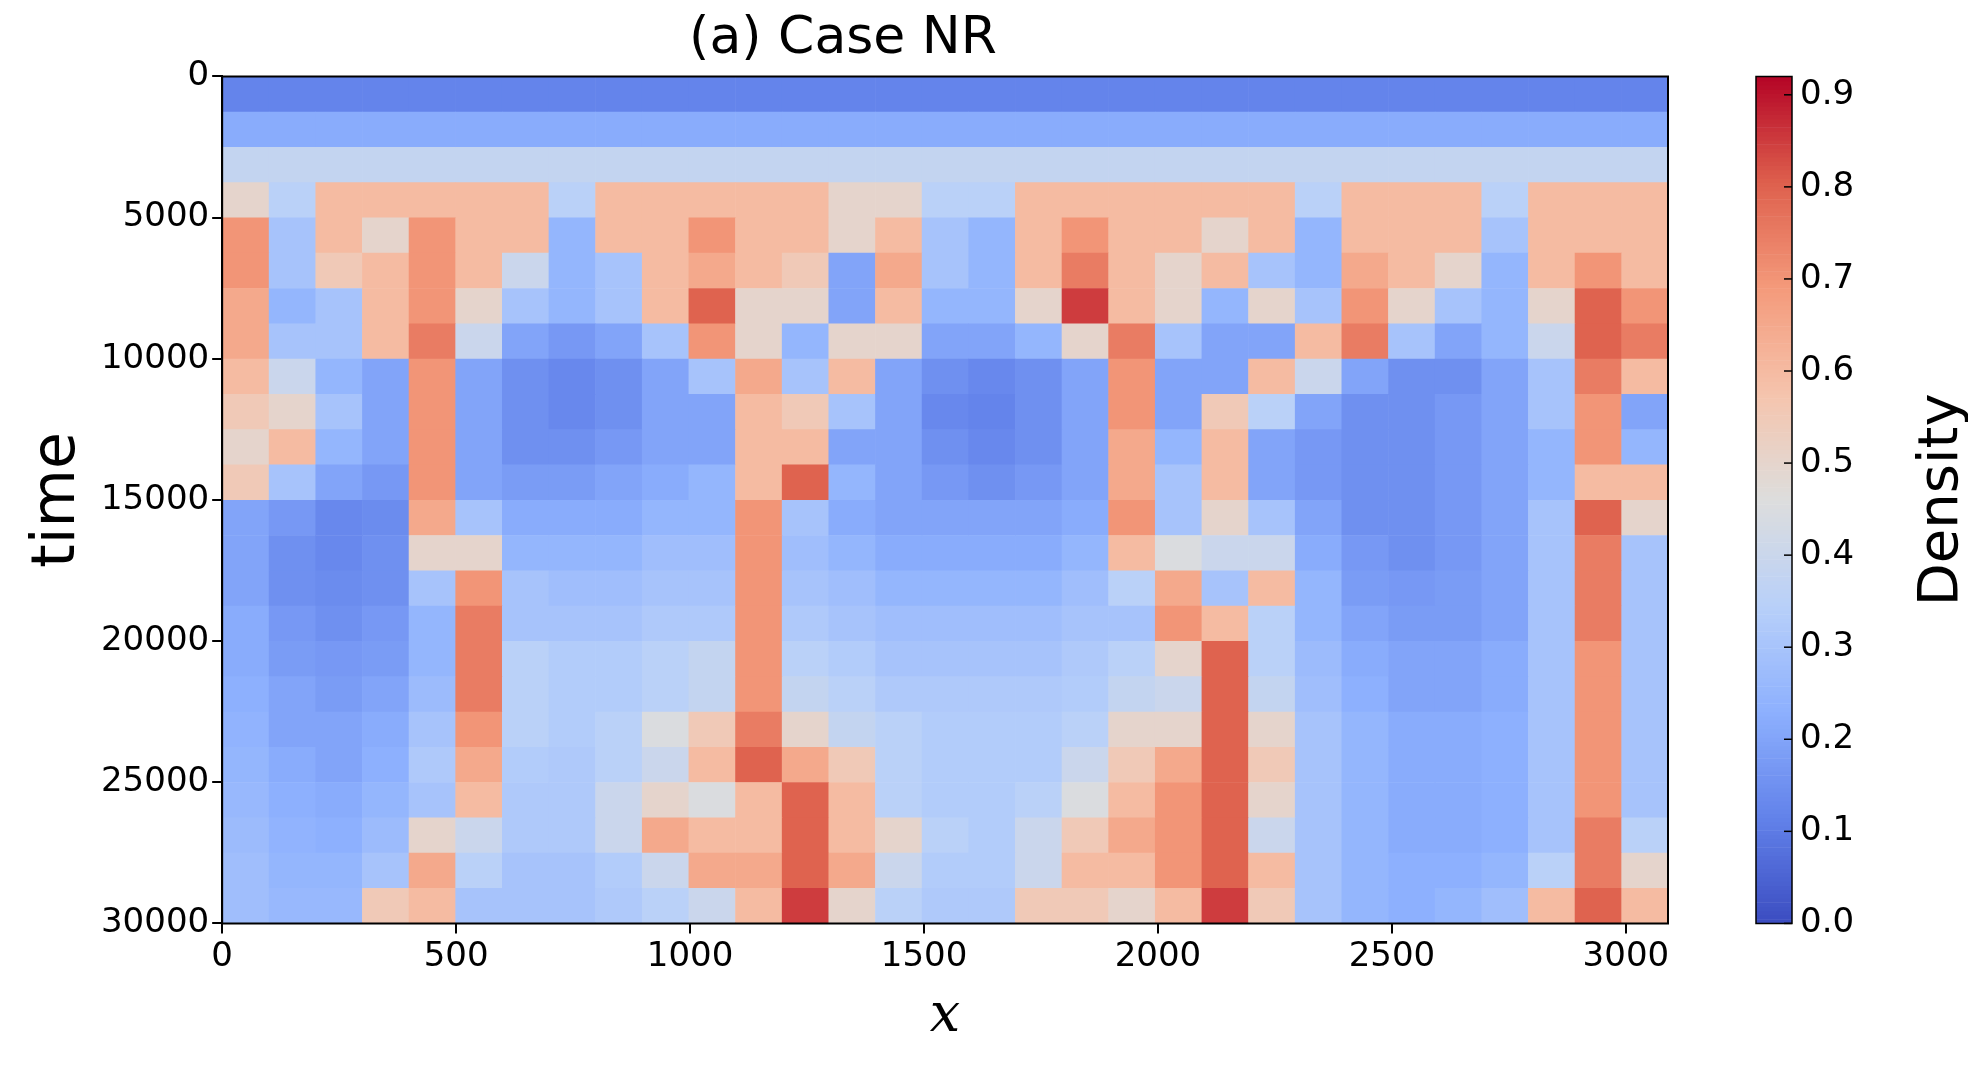  I want to click on color-bar-label: 0.4, so click(1827, 551).